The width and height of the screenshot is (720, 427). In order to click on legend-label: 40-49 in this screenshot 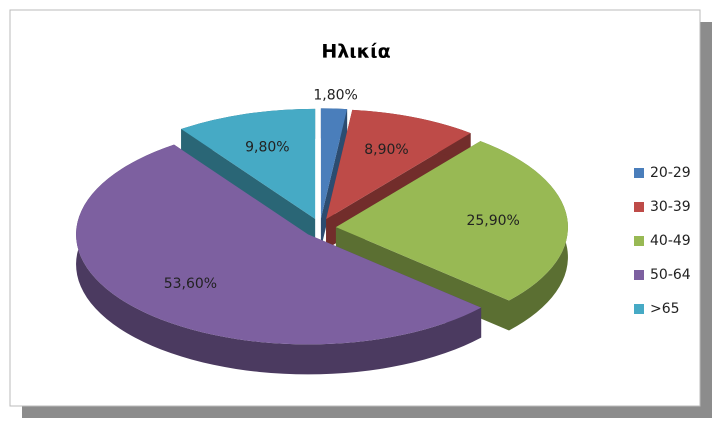, I will do `click(670, 241)`.